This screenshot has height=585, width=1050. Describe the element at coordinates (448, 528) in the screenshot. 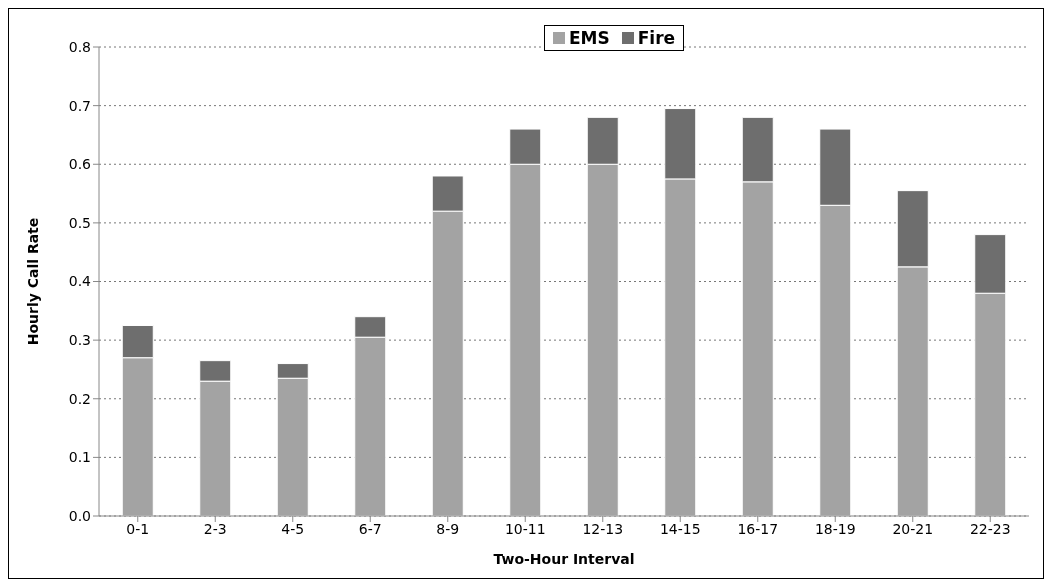

I see `x-tick-label: 8-9` at that location.